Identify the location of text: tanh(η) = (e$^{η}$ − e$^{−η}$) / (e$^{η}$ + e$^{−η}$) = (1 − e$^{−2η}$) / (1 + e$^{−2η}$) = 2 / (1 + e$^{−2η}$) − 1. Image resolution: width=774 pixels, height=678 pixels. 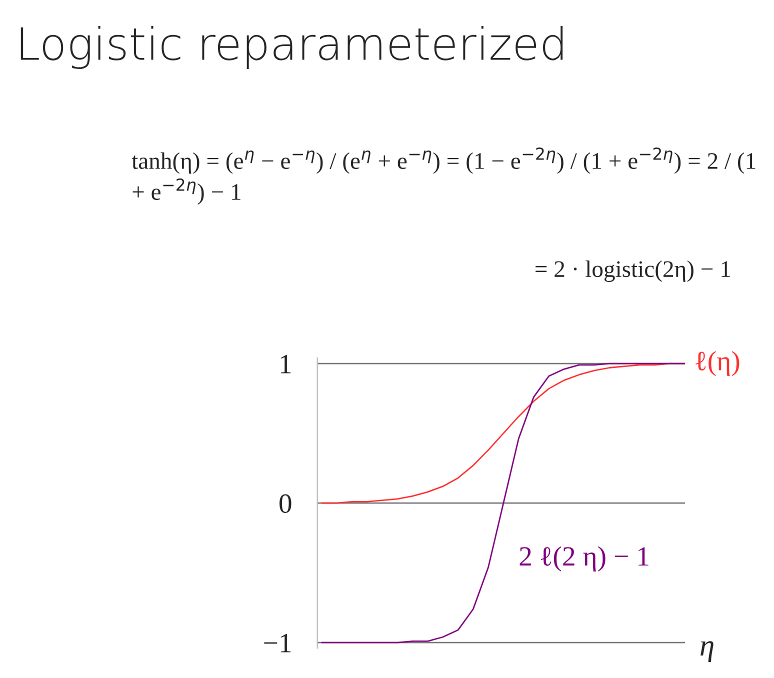
(444, 176).